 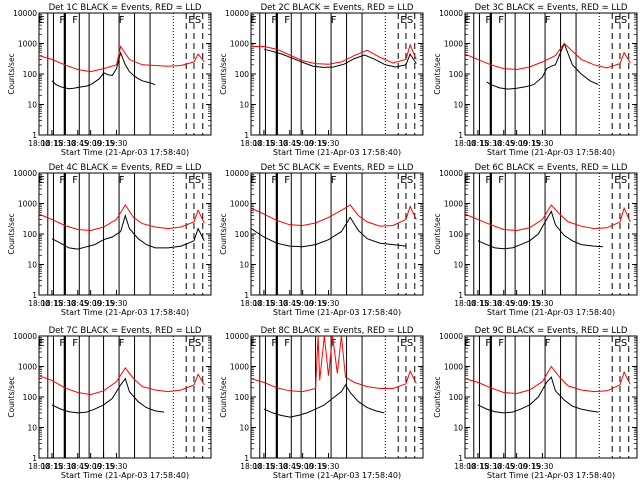 I want to click on panel-title: Det 1C BLACK = Events, RED = LLD, so click(x=125, y=8).